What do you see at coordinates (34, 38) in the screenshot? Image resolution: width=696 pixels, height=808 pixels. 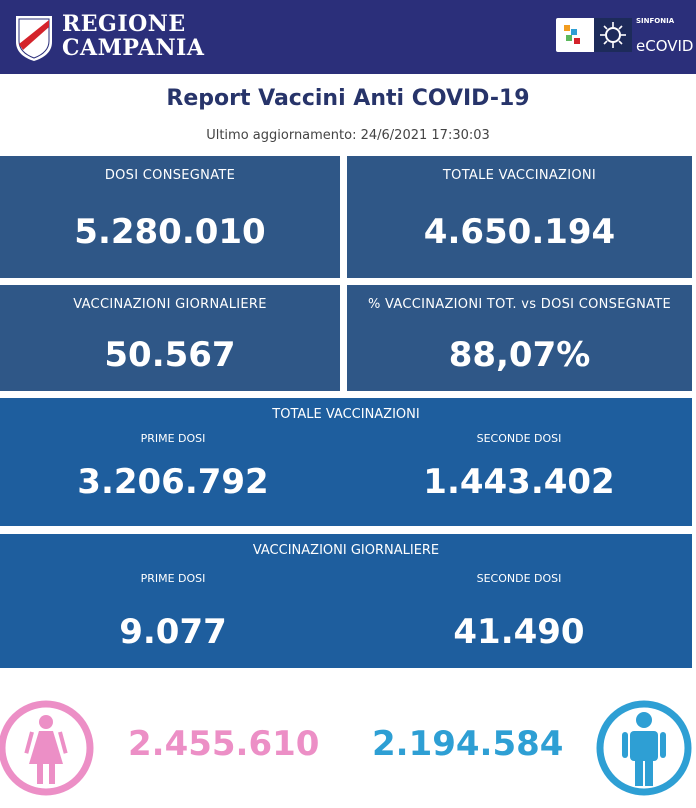 I see `region-crest-icon` at bounding box center [34, 38].